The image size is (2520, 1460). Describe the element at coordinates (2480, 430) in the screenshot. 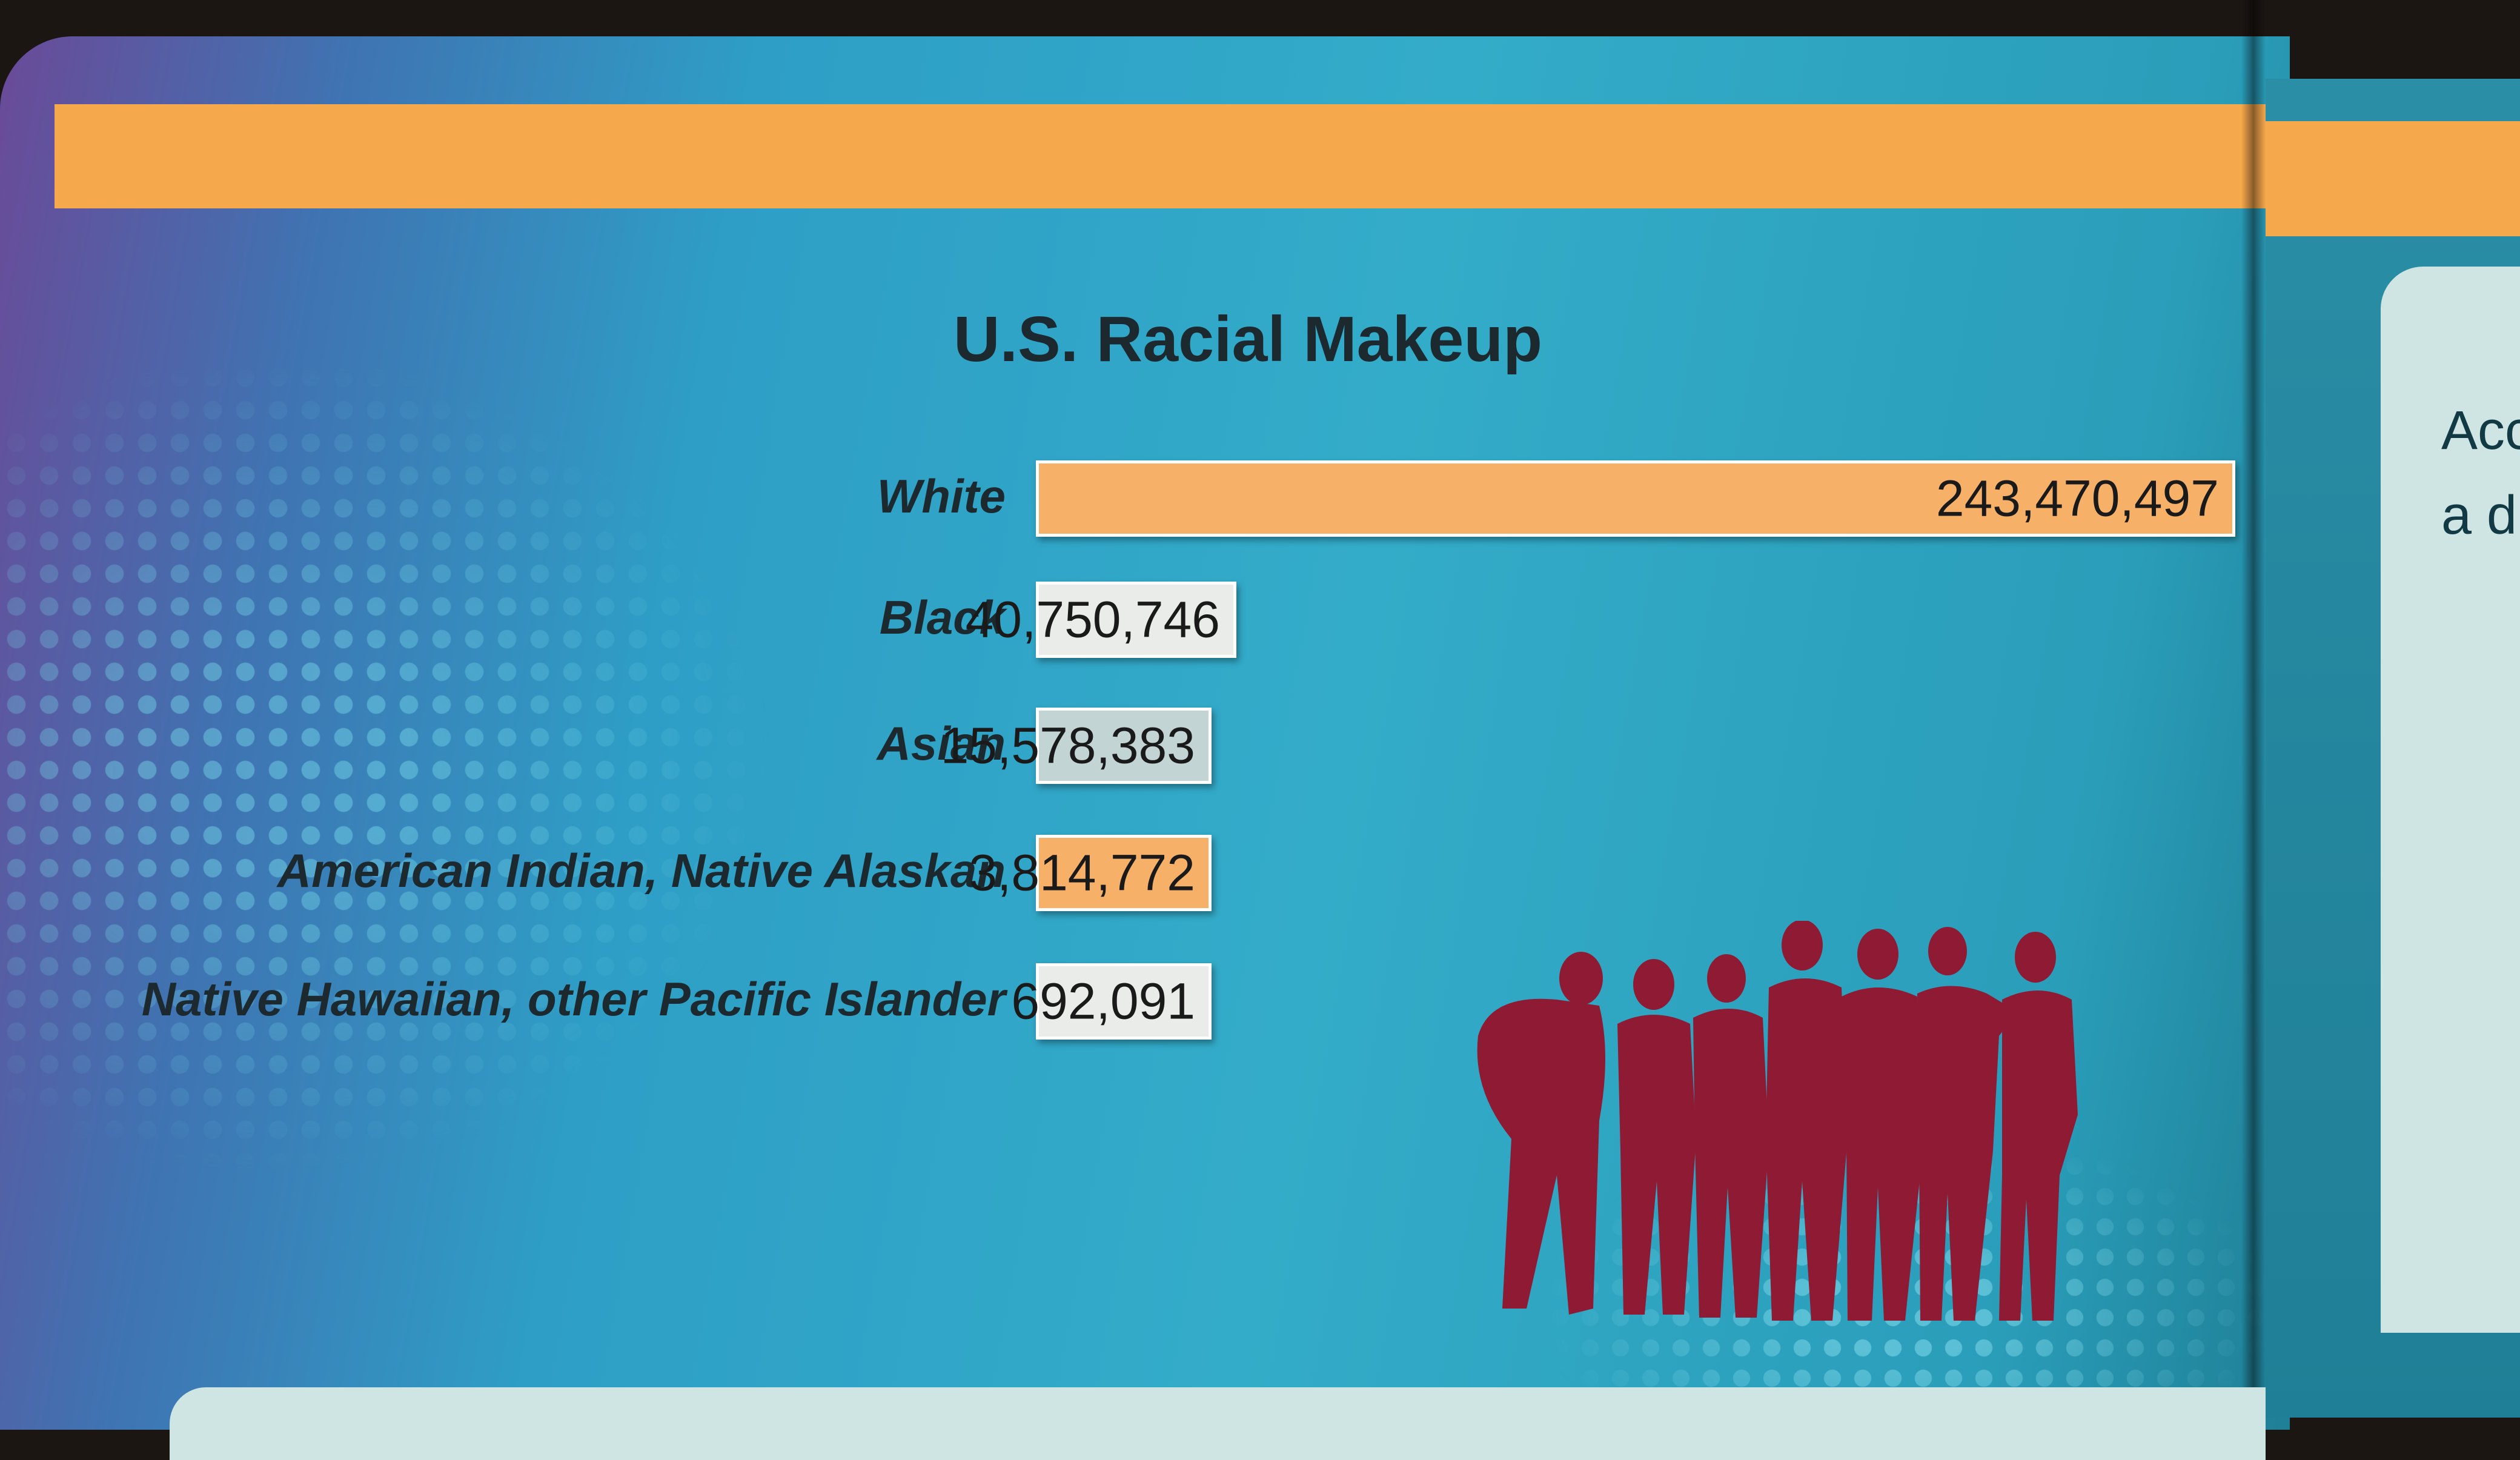

I see `side-text-fragment-1: Acc` at that location.